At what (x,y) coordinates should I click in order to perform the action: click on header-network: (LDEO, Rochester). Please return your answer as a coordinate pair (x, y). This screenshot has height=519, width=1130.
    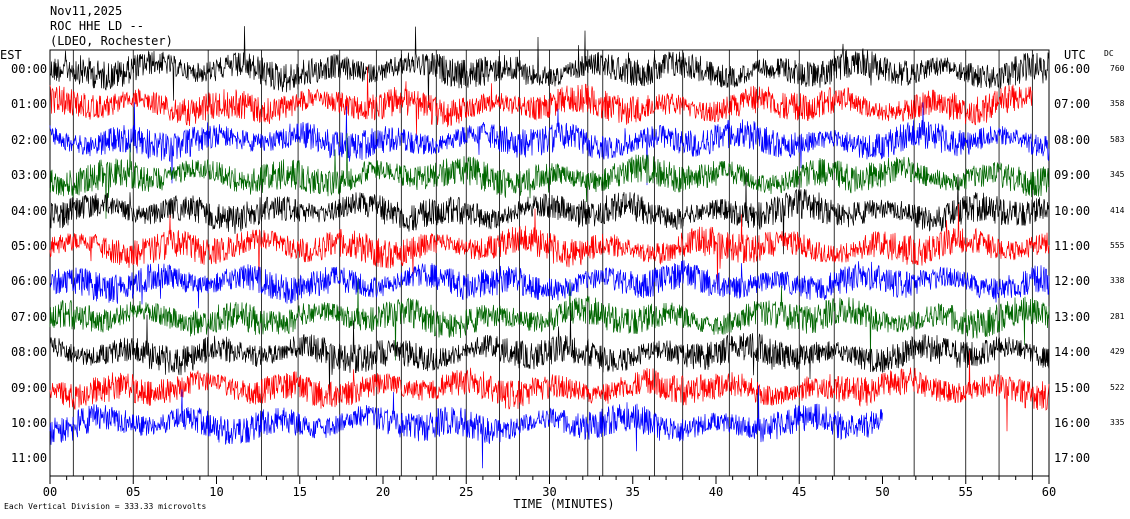
    Looking at the image, I should click on (111, 41).